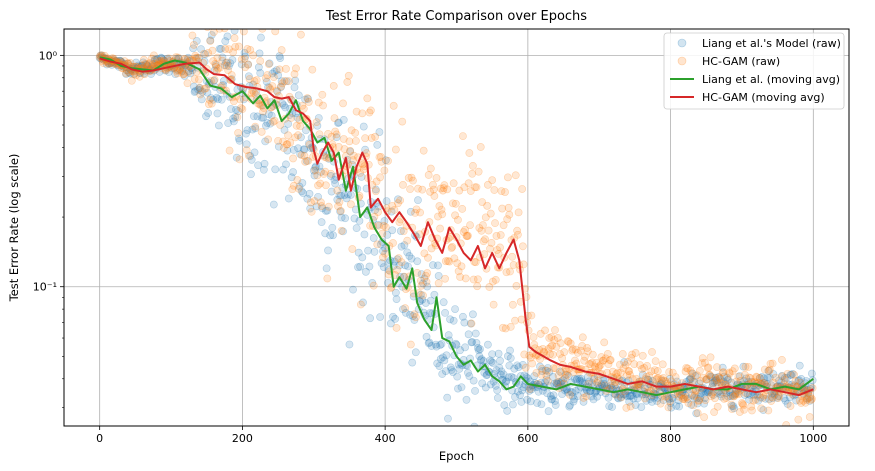  What do you see at coordinates (741, 61) in the screenshot?
I see `legend-label: HC-GAM (raw)` at bounding box center [741, 61].